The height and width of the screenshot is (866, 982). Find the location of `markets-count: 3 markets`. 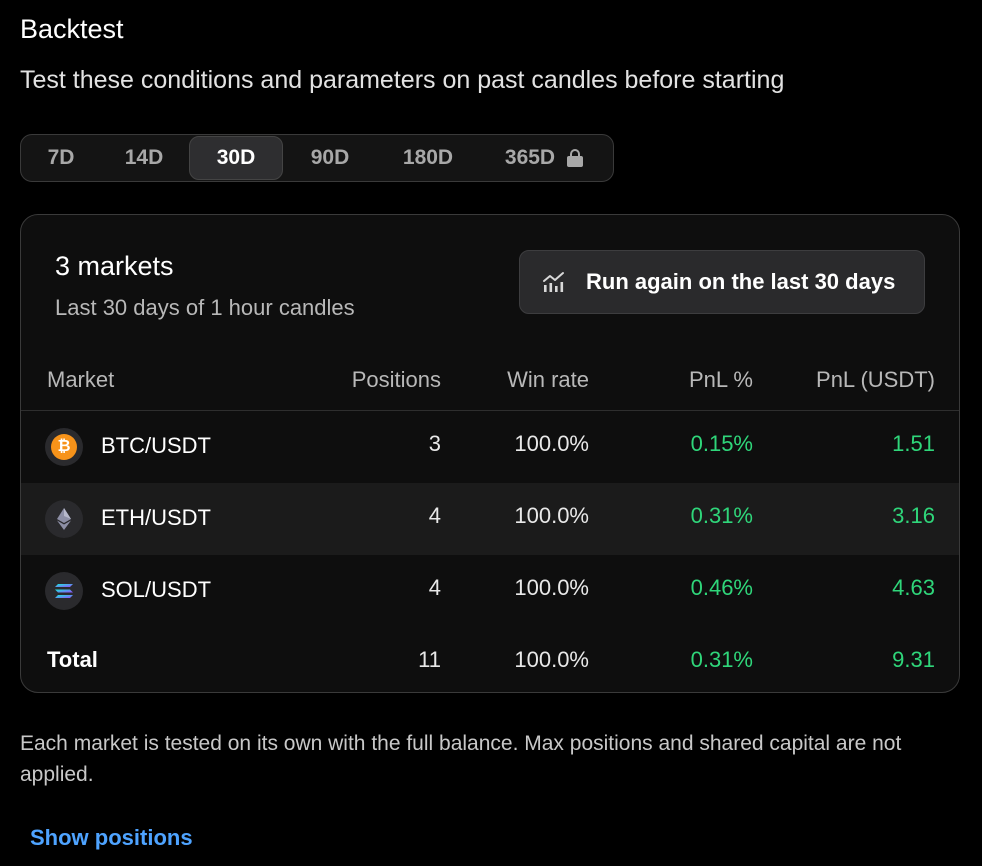

markets-count: 3 markets is located at coordinates (114, 266).